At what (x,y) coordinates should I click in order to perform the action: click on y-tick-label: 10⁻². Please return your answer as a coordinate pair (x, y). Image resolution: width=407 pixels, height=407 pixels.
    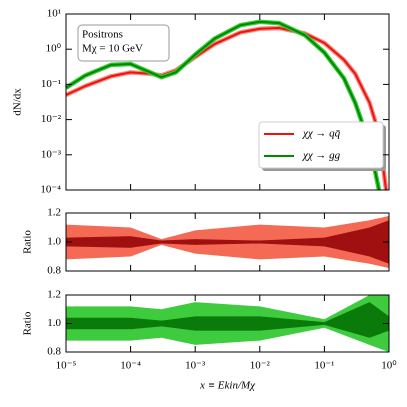
    Looking at the image, I should click on (51, 119).